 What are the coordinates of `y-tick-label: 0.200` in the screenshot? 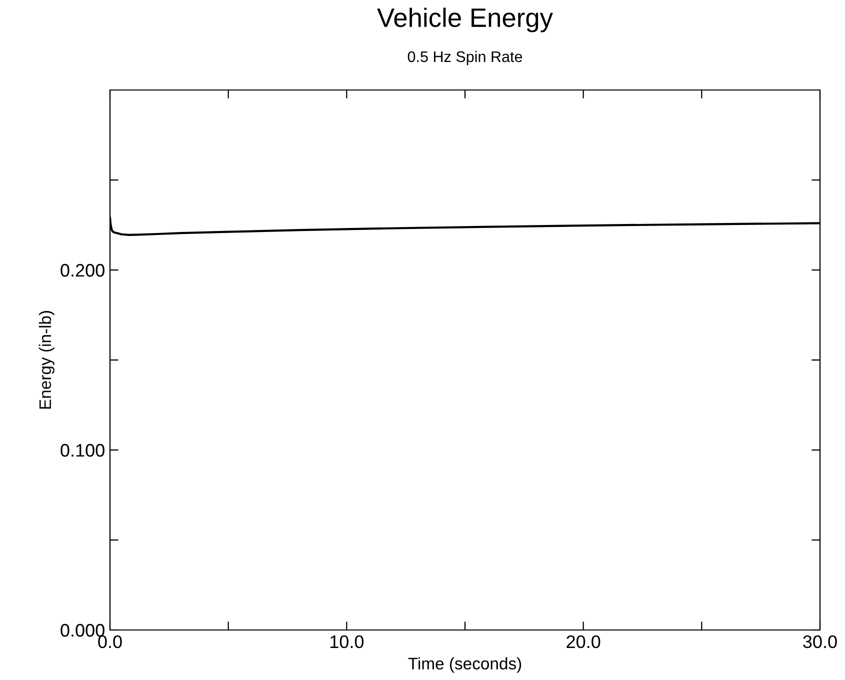 It's located at (82, 270).